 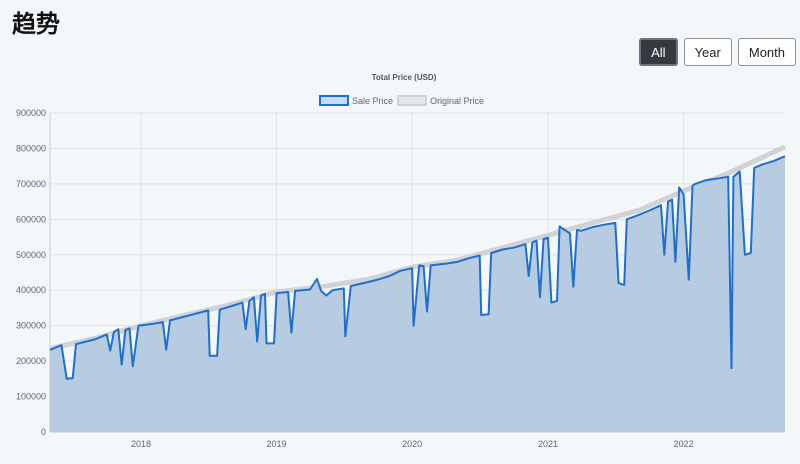 I want to click on y-tick-label: 100000, so click(x=31, y=397).